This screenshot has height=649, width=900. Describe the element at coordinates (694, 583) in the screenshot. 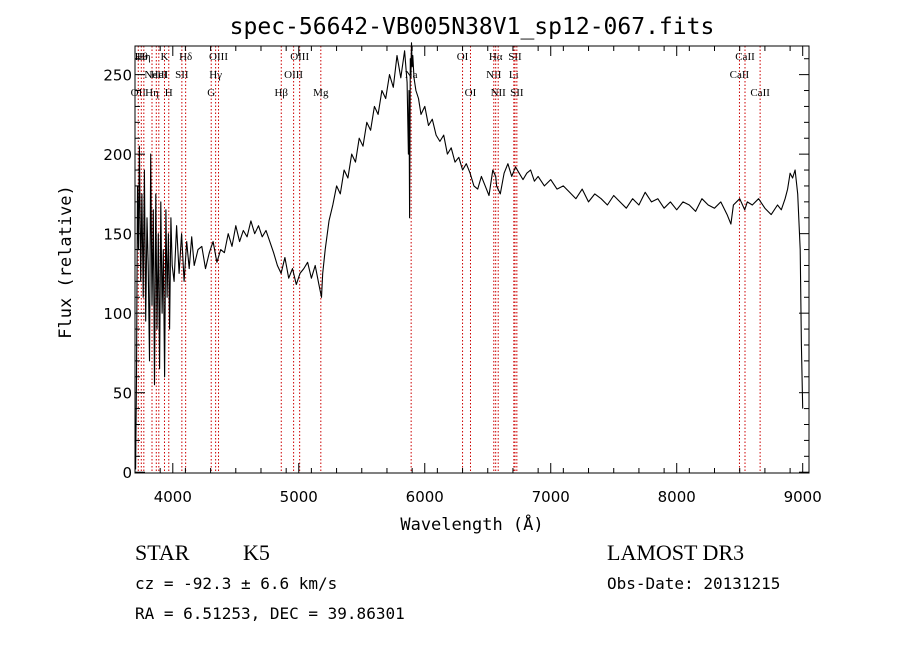

I see `obs-date: Obs-Date: 20131215` at that location.